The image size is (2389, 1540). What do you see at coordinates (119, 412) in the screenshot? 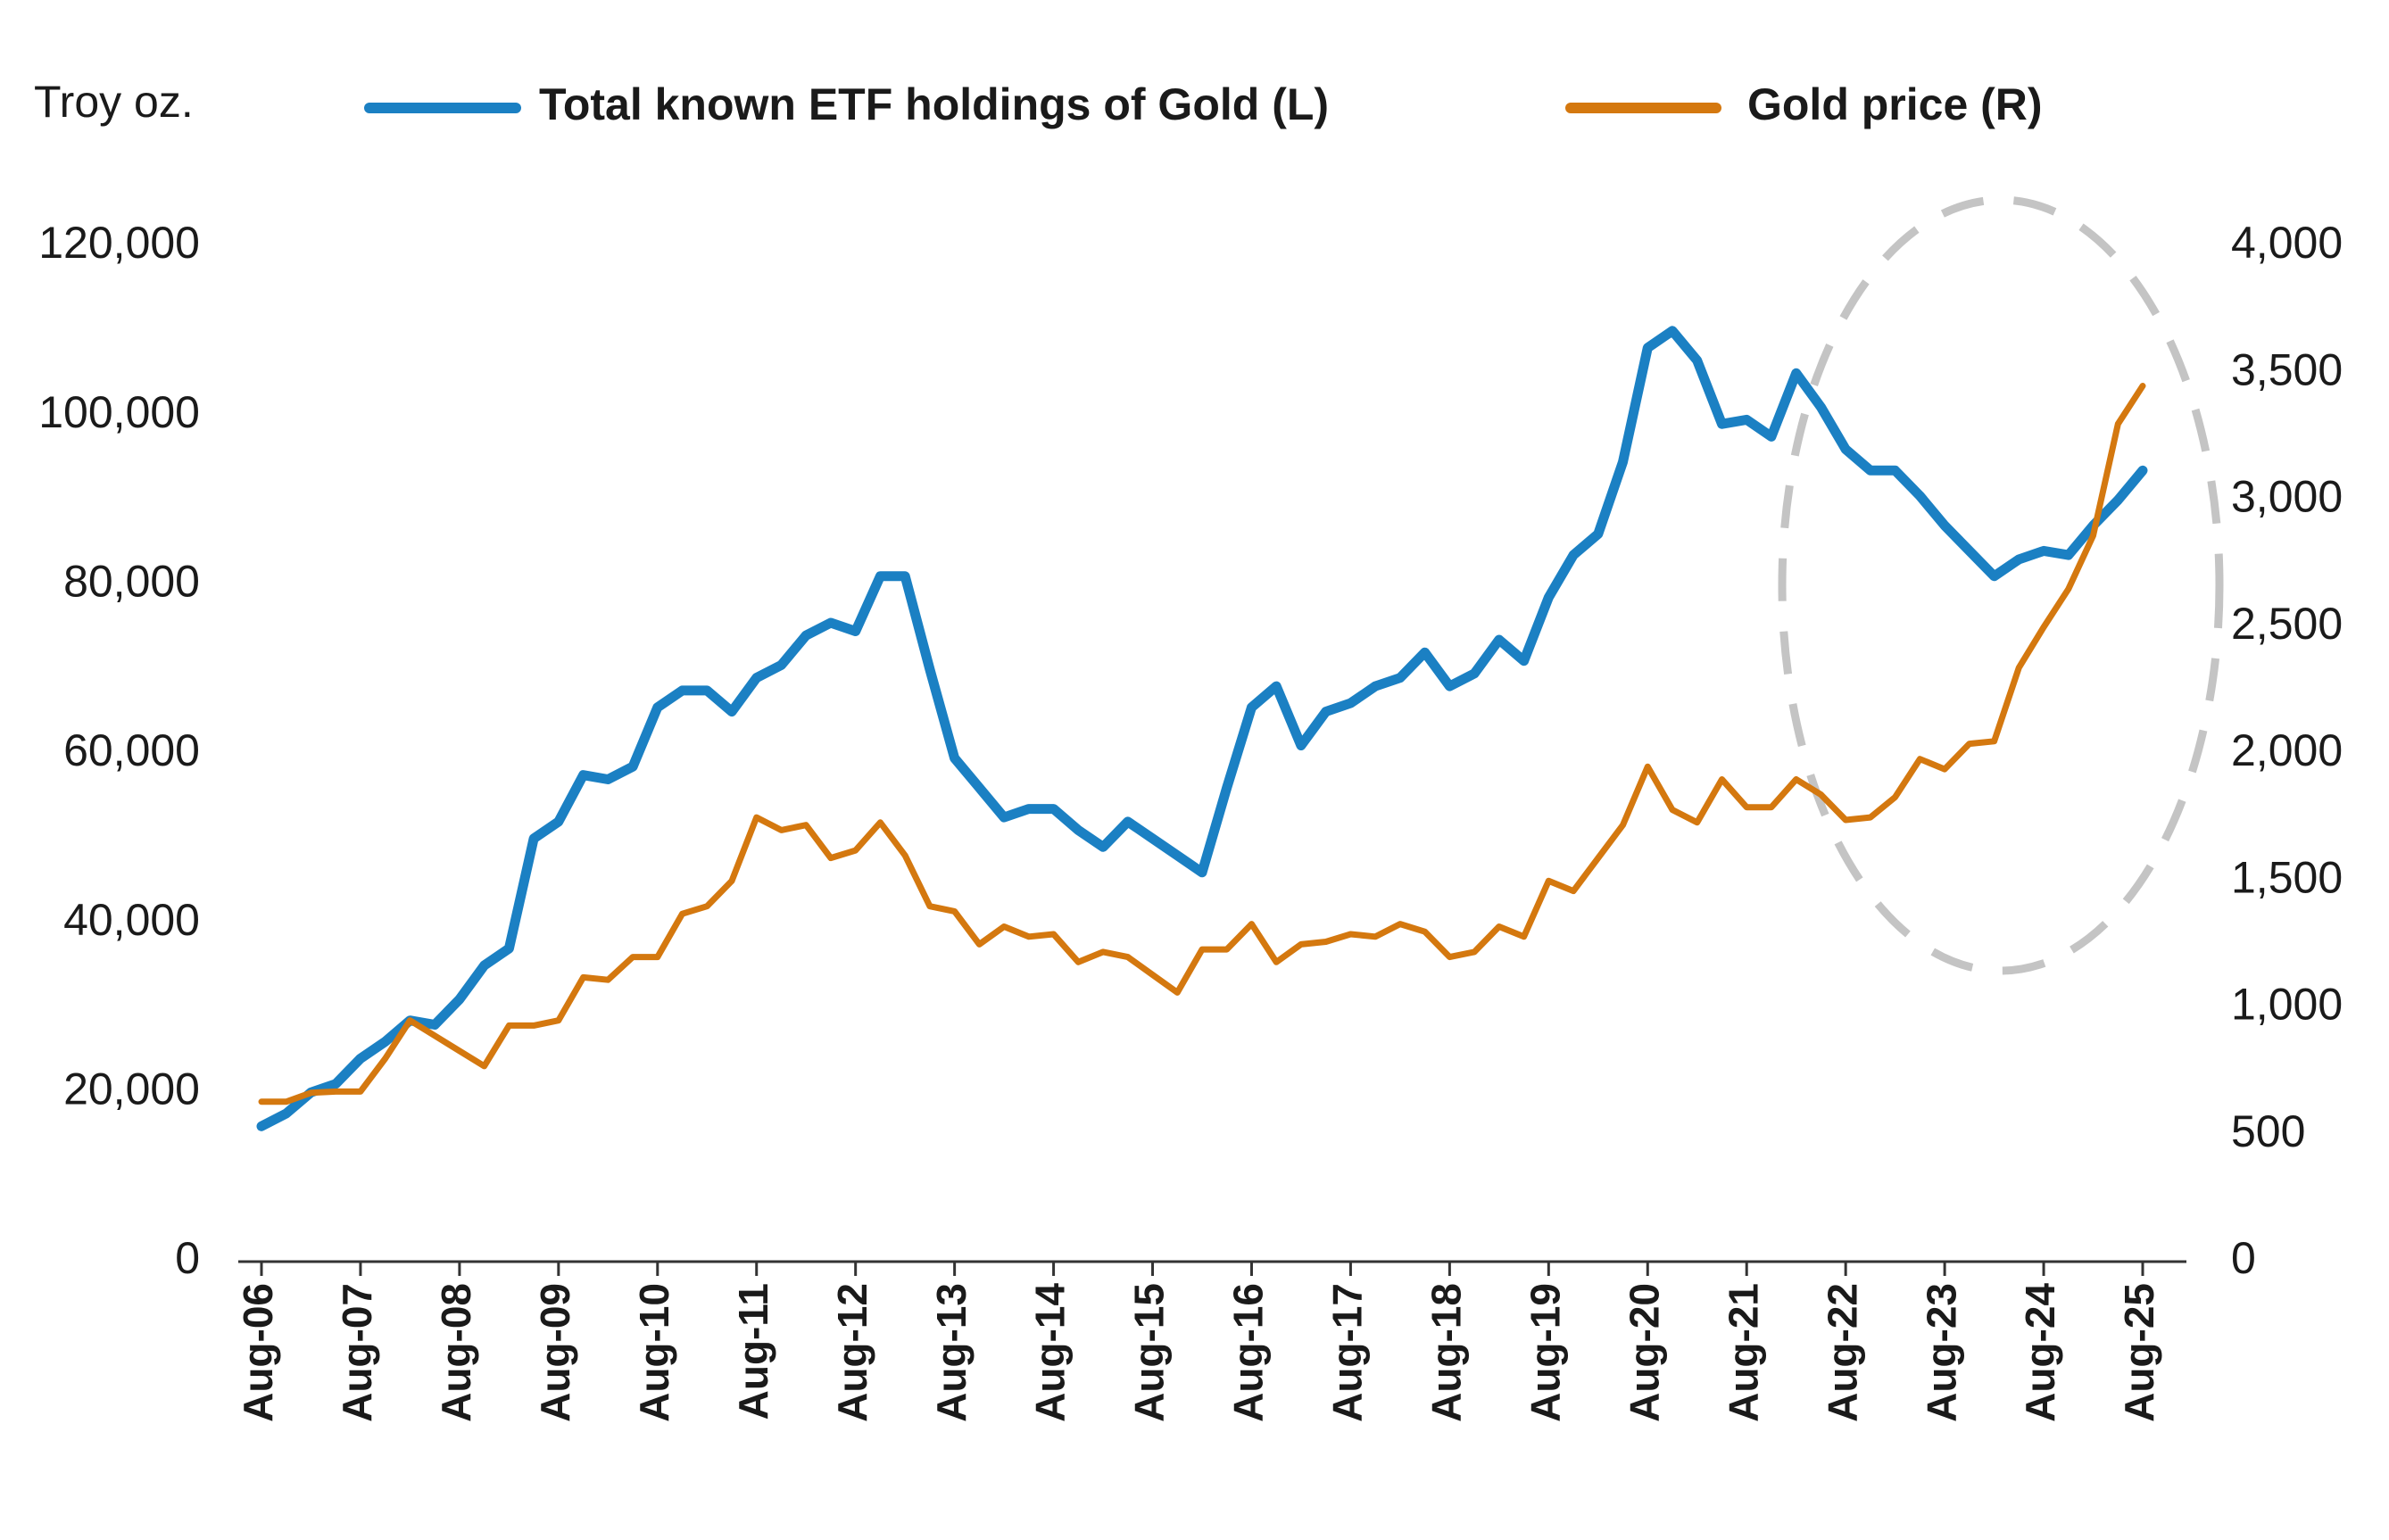
I see `y-tick-label: 100,000` at bounding box center [119, 412].